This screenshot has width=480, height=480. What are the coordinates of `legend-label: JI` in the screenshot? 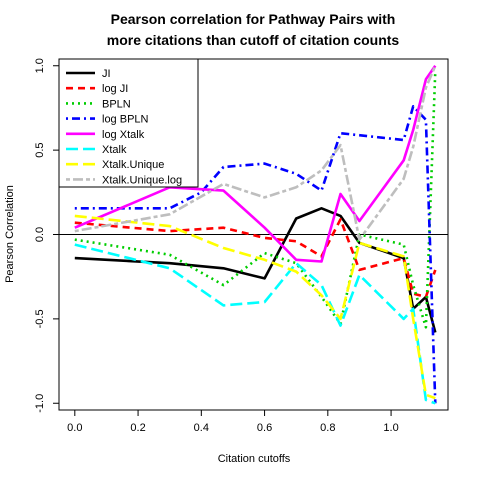 It's located at (106, 74).